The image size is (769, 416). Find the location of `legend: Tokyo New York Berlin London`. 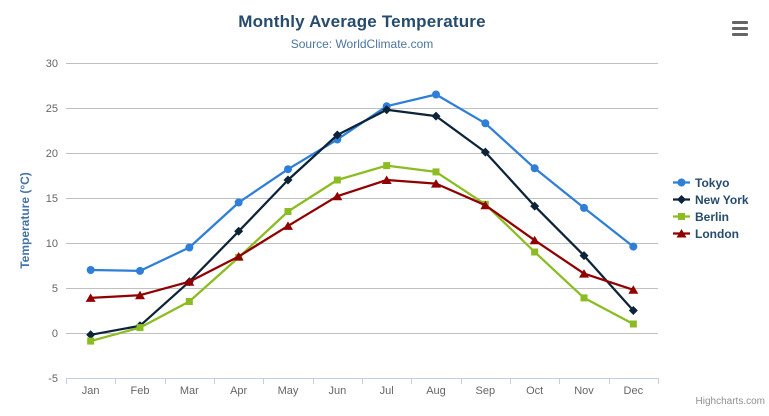

legend: Tokyo New York Berlin London is located at coordinates (711, 208).